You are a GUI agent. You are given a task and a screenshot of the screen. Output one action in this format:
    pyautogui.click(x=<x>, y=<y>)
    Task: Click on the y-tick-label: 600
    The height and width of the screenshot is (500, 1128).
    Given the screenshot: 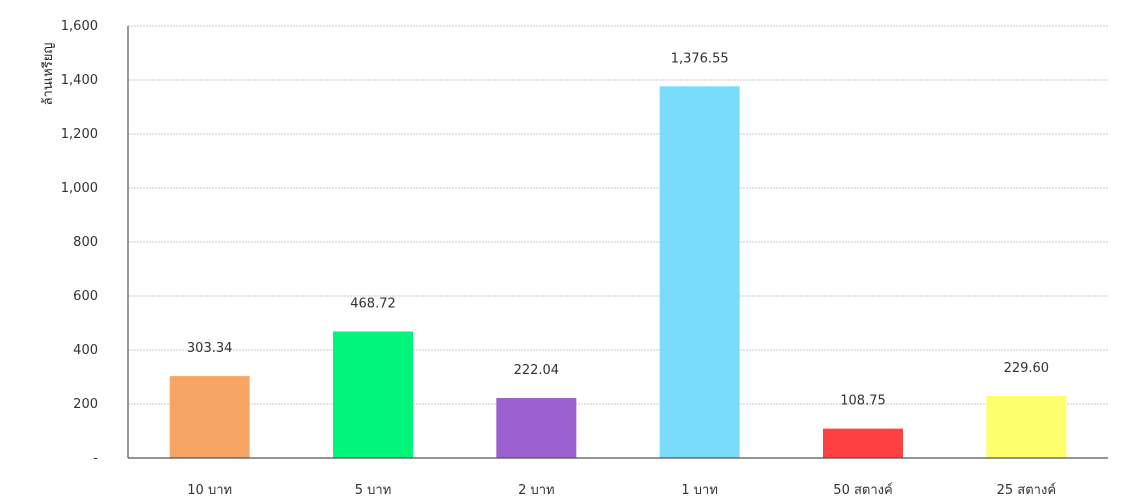 What is the action you would take?
    pyautogui.click(x=85, y=296)
    